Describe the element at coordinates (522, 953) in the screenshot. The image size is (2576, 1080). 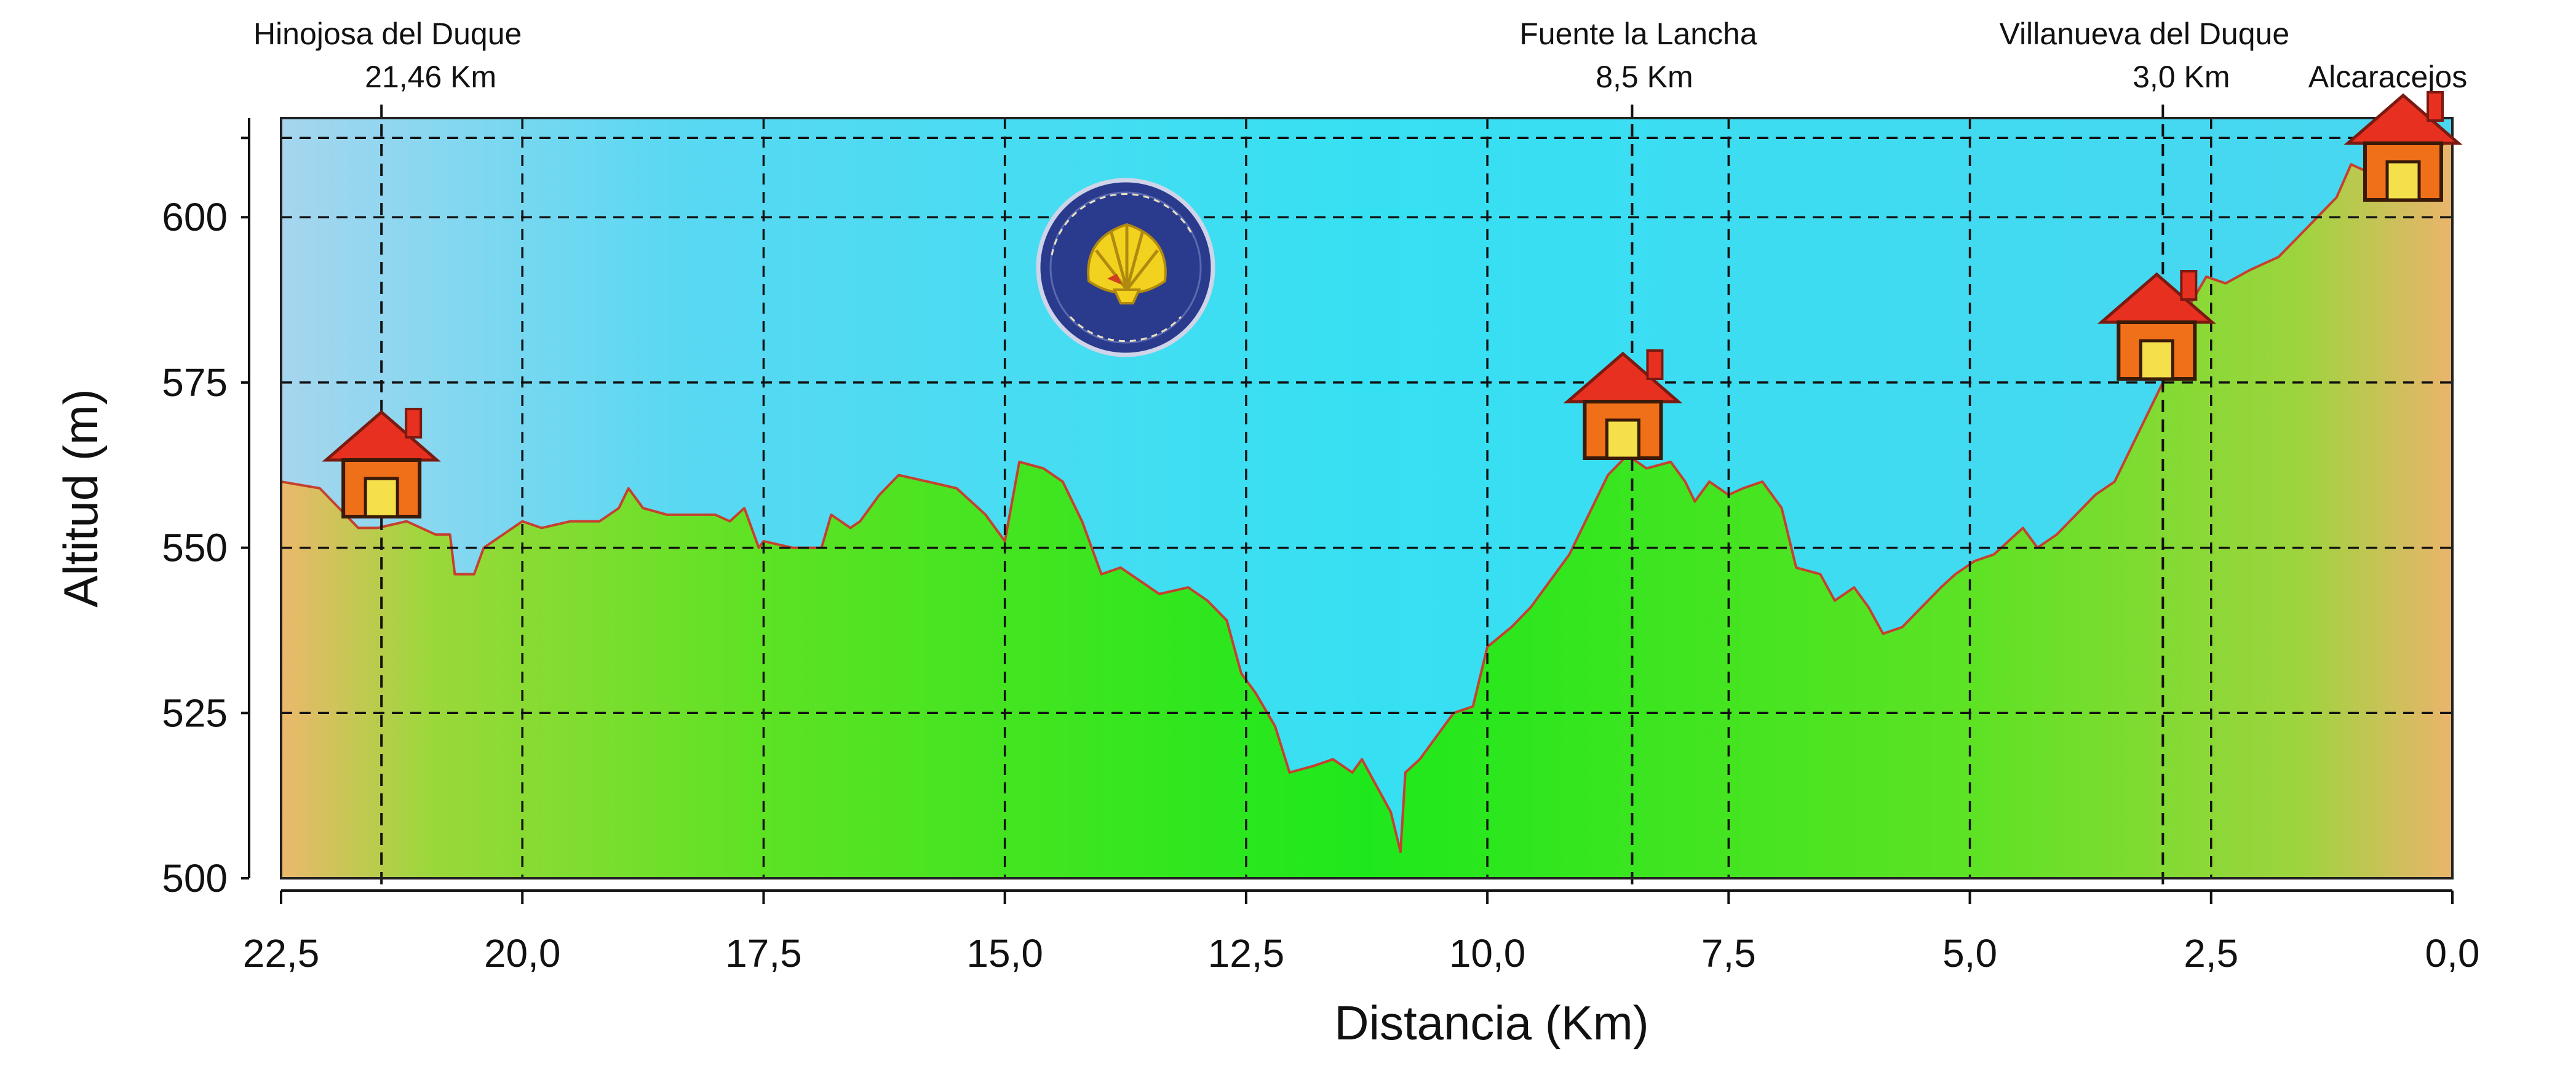
I see `x-tick-label: 20,0` at that location.